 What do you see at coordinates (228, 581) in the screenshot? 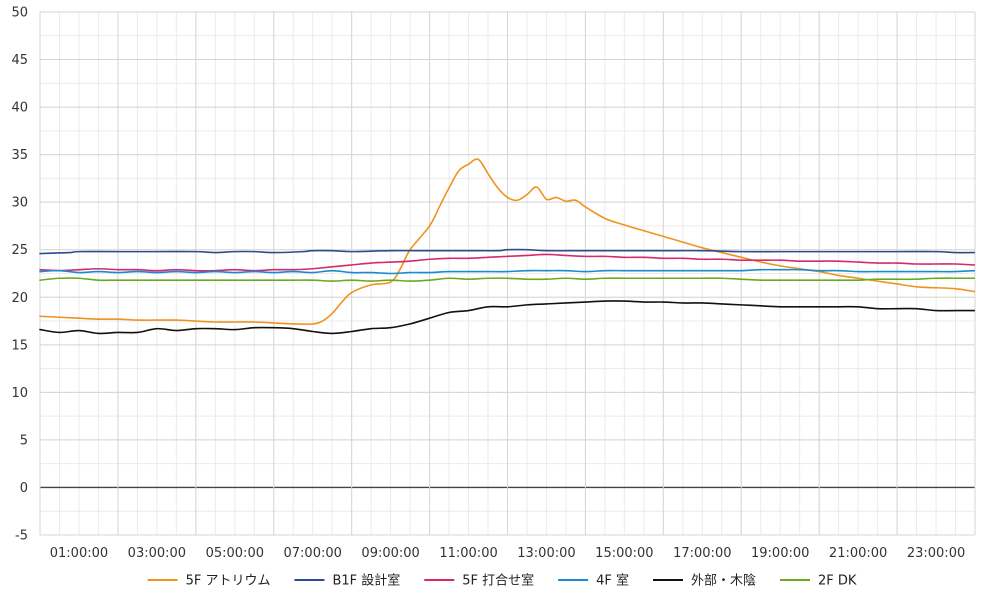
I see `legend-item-label: 5F アトリウム` at bounding box center [228, 581].